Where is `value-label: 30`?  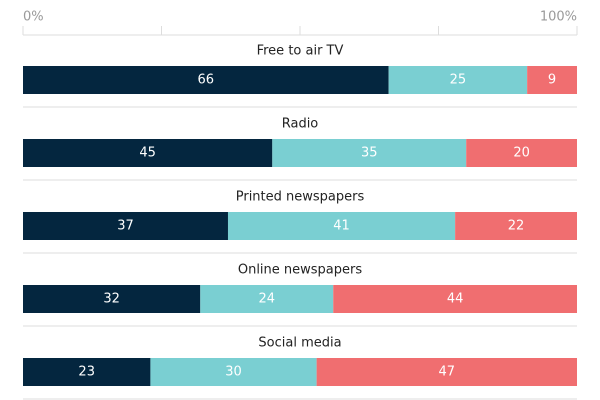
value-label: 30 is located at coordinates (233, 372).